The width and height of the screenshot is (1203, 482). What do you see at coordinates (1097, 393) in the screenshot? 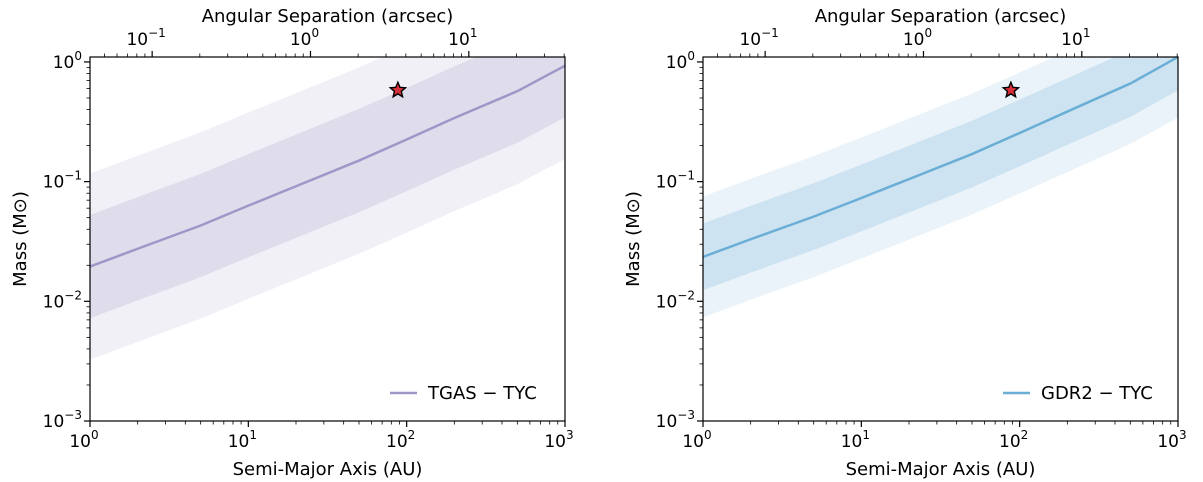
I see `legend-label: GDR2 − TYC` at bounding box center [1097, 393].